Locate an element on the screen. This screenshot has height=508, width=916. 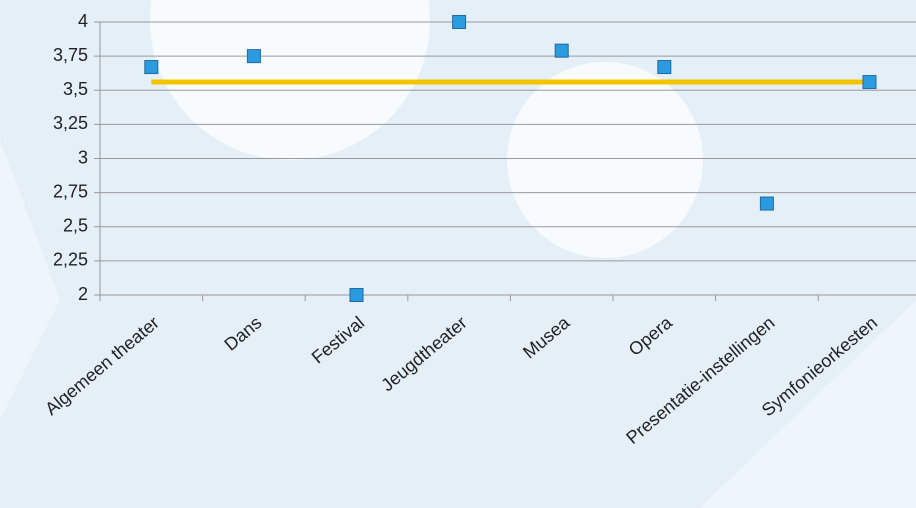
y-tick-label: 2,25 is located at coordinates (70, 260).